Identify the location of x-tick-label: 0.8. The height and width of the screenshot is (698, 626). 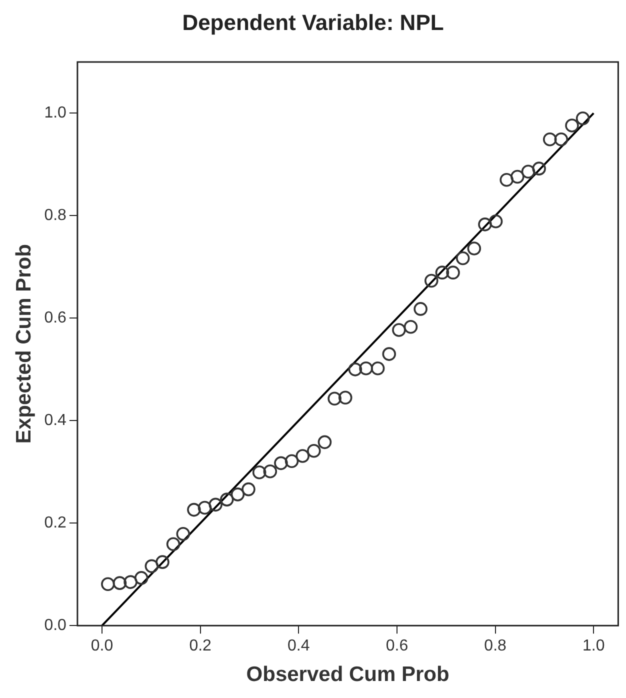
(495, 646).